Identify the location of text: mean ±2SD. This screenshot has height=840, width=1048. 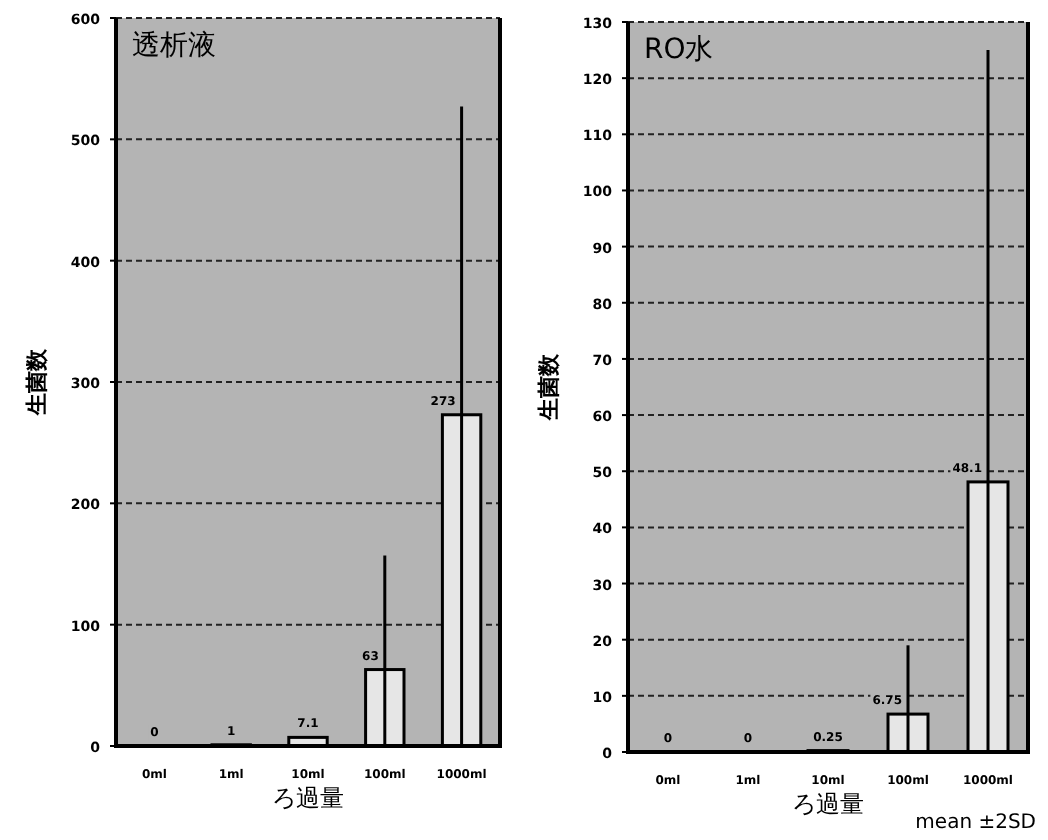
(976, 823).